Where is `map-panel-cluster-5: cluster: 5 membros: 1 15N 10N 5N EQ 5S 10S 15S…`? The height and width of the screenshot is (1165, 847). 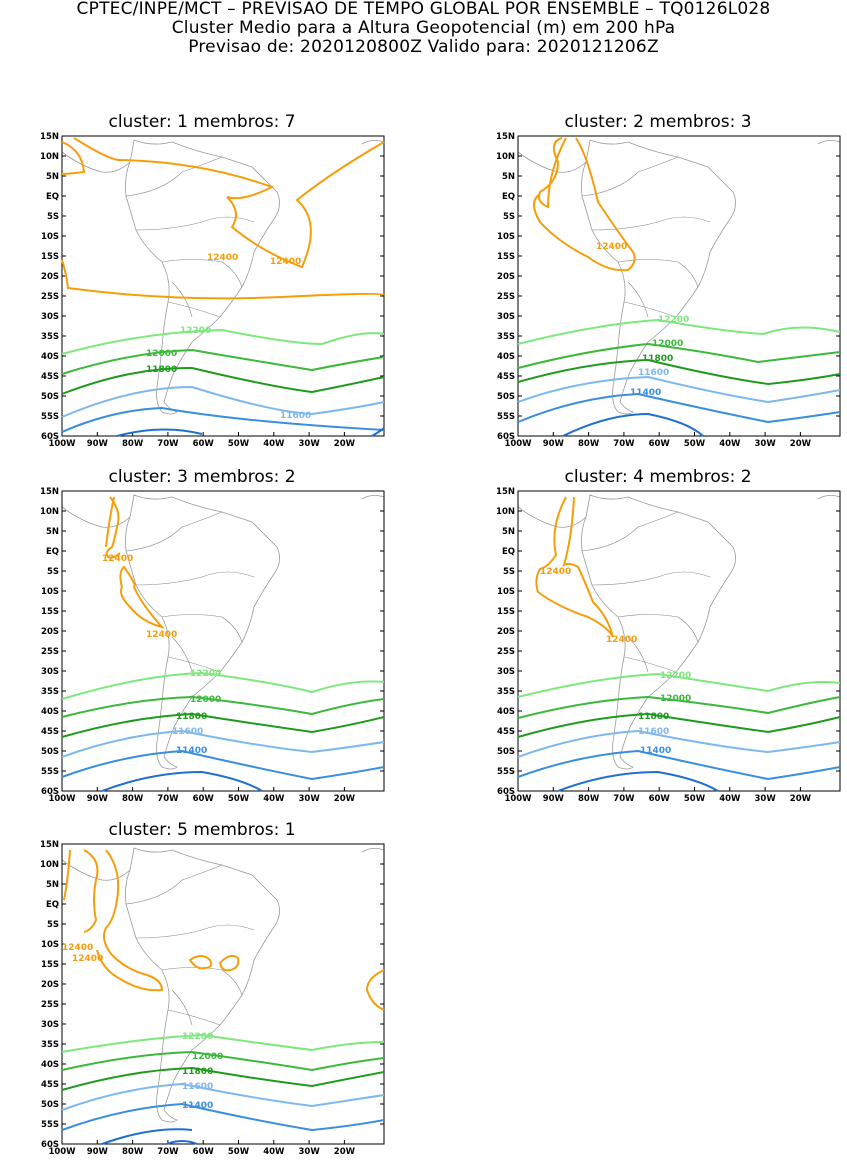
map-panel-cluster-5: cluster: 5 membros: 1 15N 10N 5N EQ 5S 10S 15S… is located at coordinates (203, 992).